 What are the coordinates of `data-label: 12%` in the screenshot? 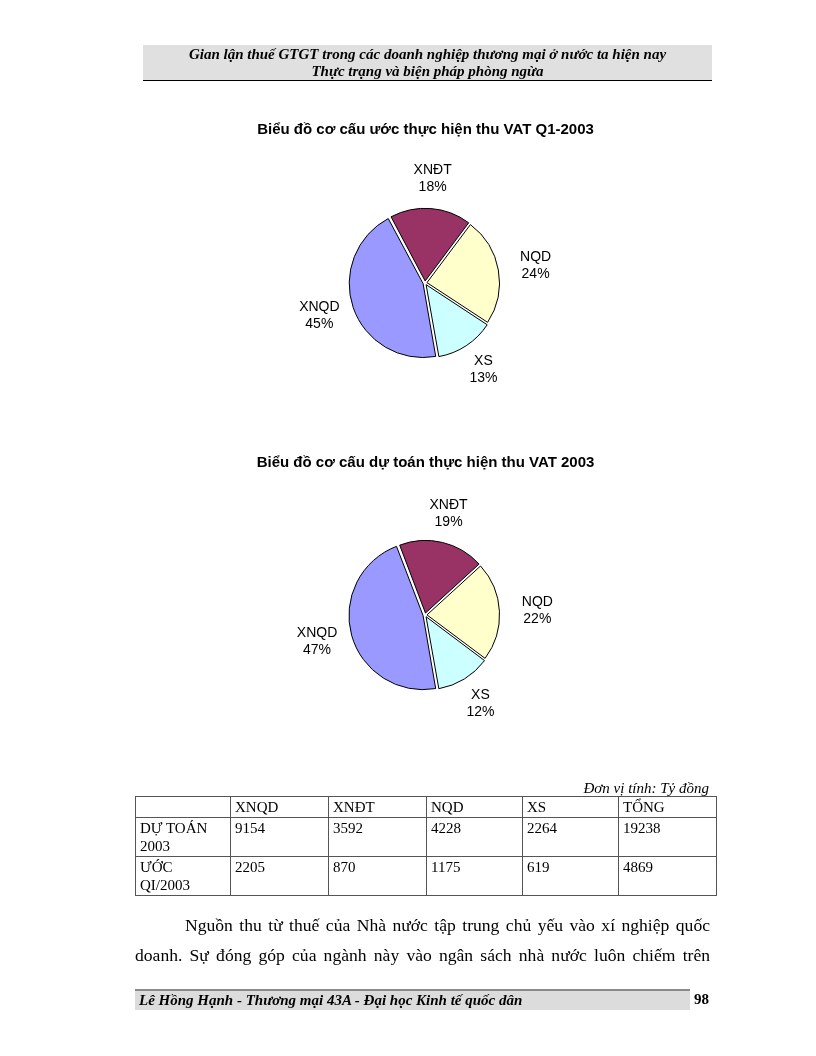 It's located at (480, 710).